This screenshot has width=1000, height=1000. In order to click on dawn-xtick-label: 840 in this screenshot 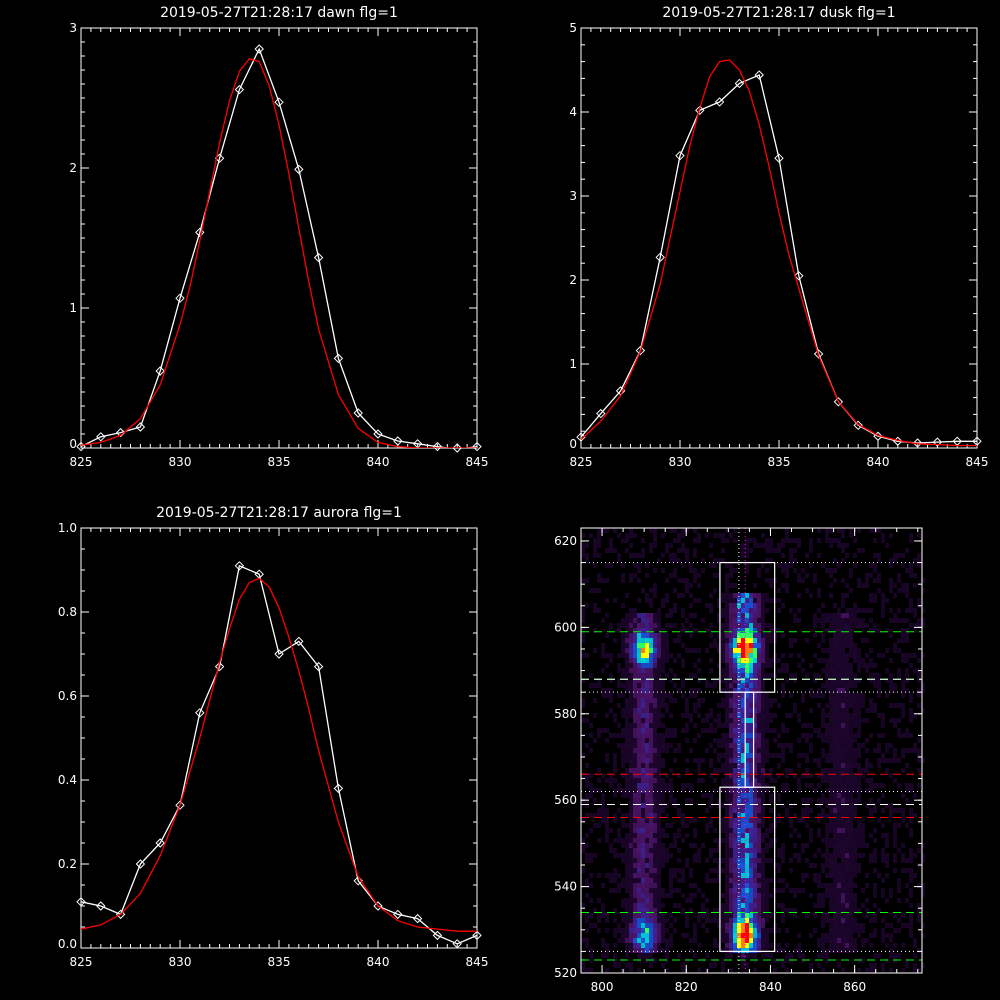, I will do `click(378, 462)`.